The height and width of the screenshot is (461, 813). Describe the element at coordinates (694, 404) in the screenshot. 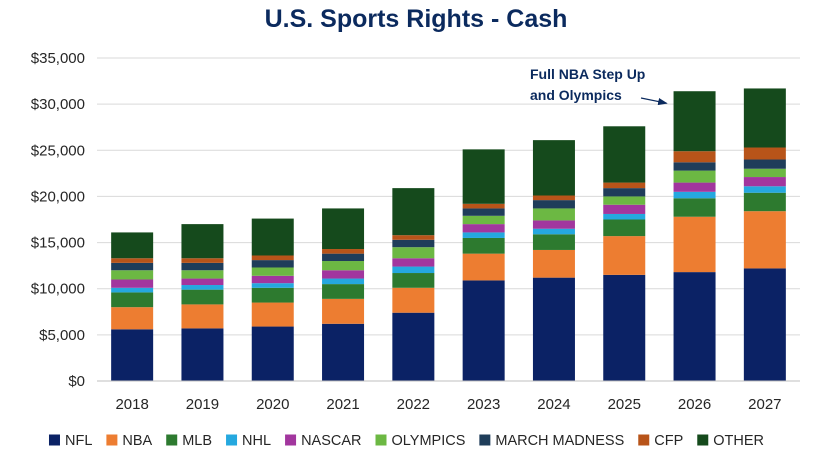

I see `x-tick-label: 2026` at that location.